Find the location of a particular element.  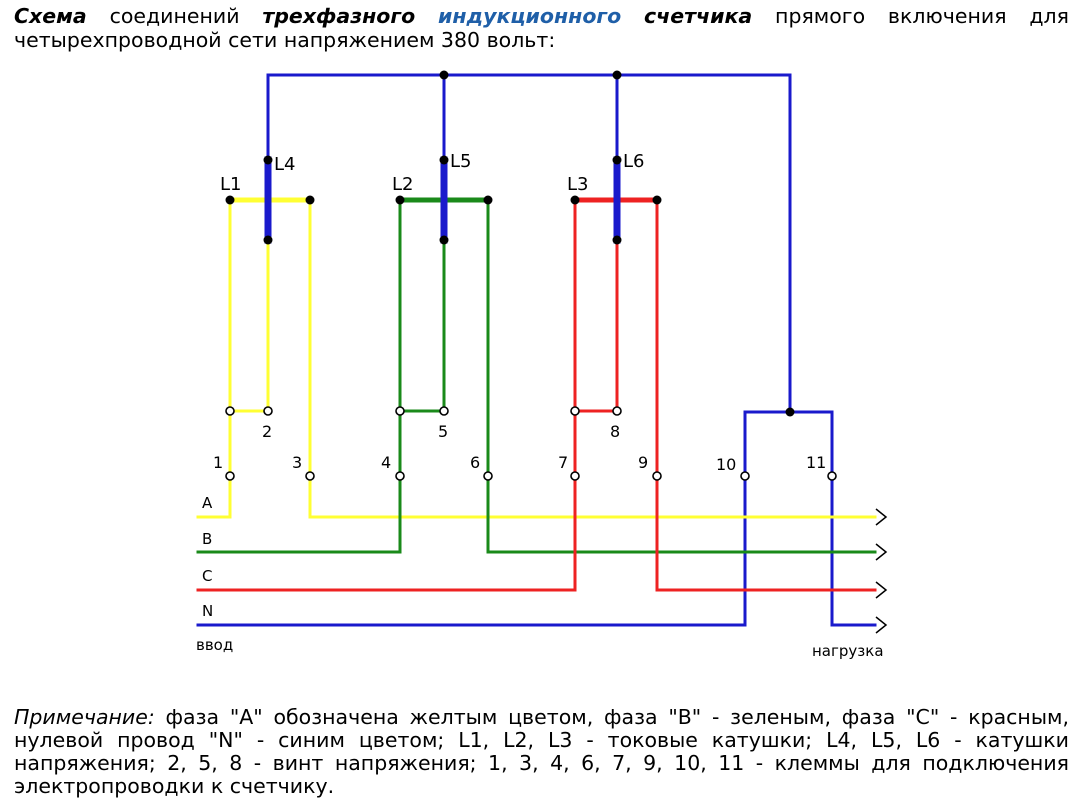

coil-label-l5: L5 is located at coordinates (460, 161).